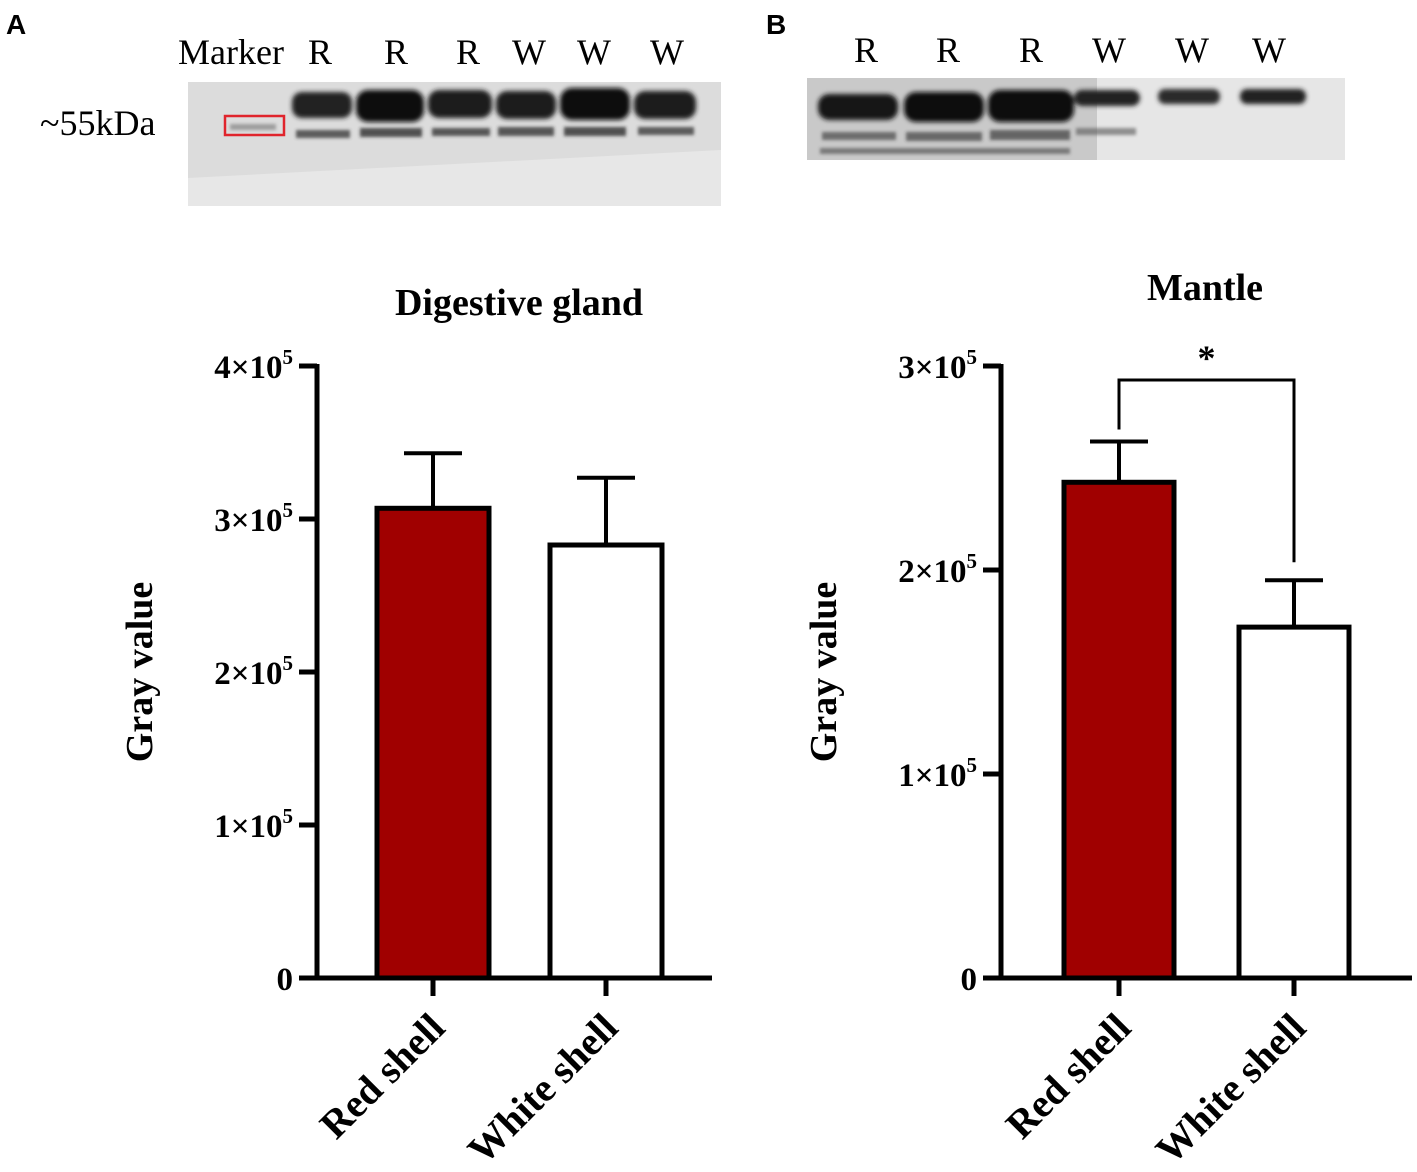 Image resolution: width=1417 pixels, height=1172 pixels. What do you see at coordinates (519, 303) in the screenshot?
I see `chart-title: Digestive gland` at bounding box center [519, 303].